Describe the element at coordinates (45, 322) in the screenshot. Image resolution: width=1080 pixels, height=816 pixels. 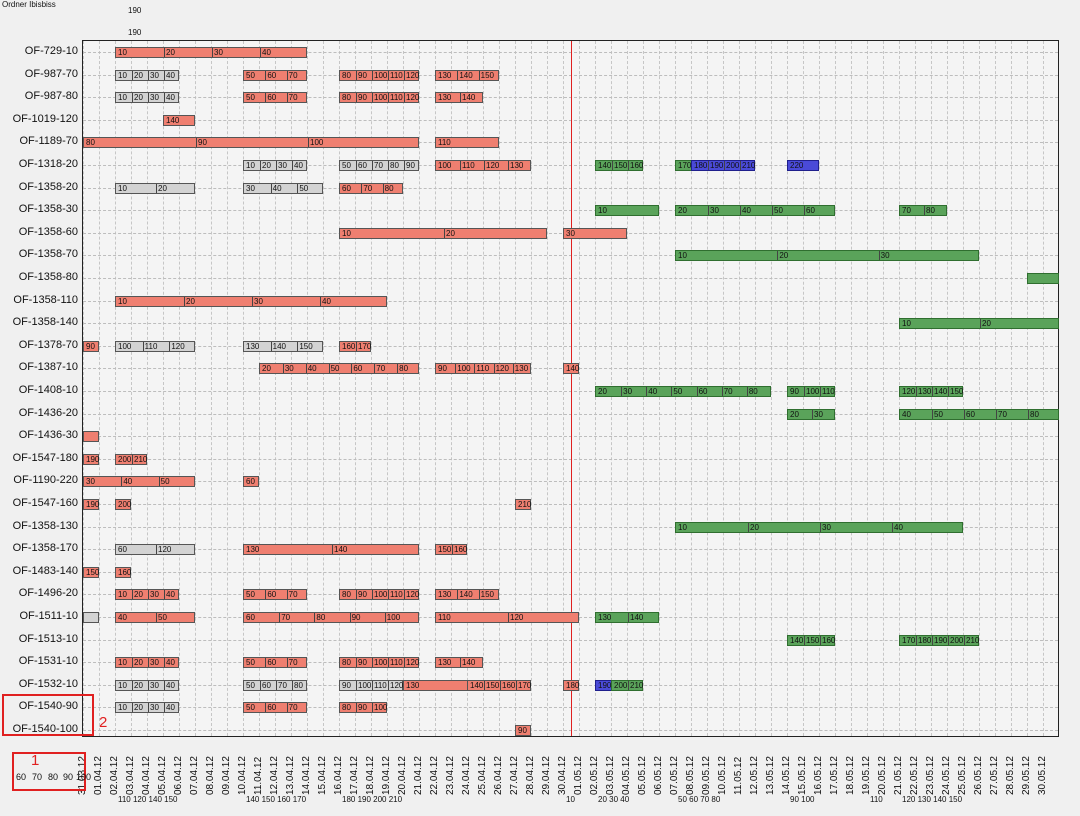
I see `row-label: OF-1358-140` at that location.